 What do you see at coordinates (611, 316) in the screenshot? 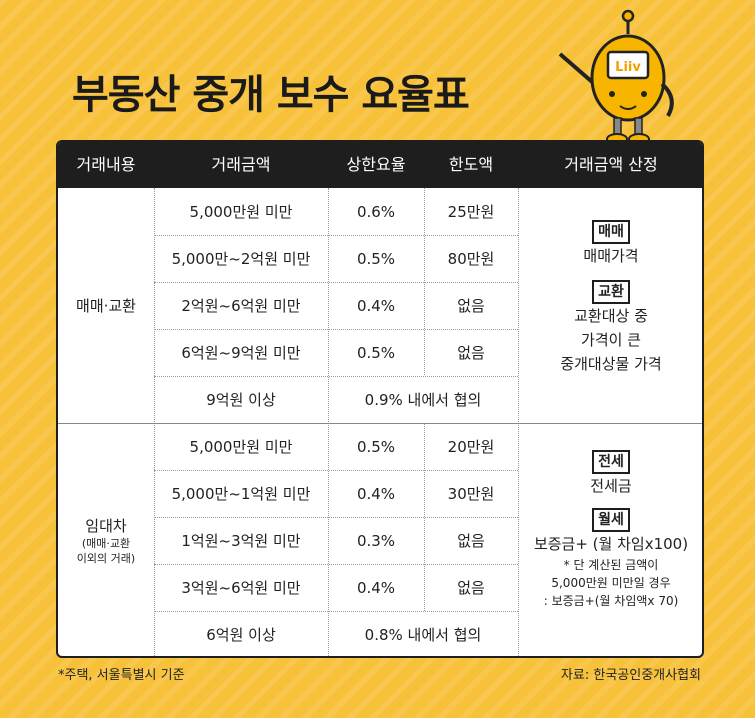
I see `calc-text: 교환대상 중` at bounding box center [611, 316].